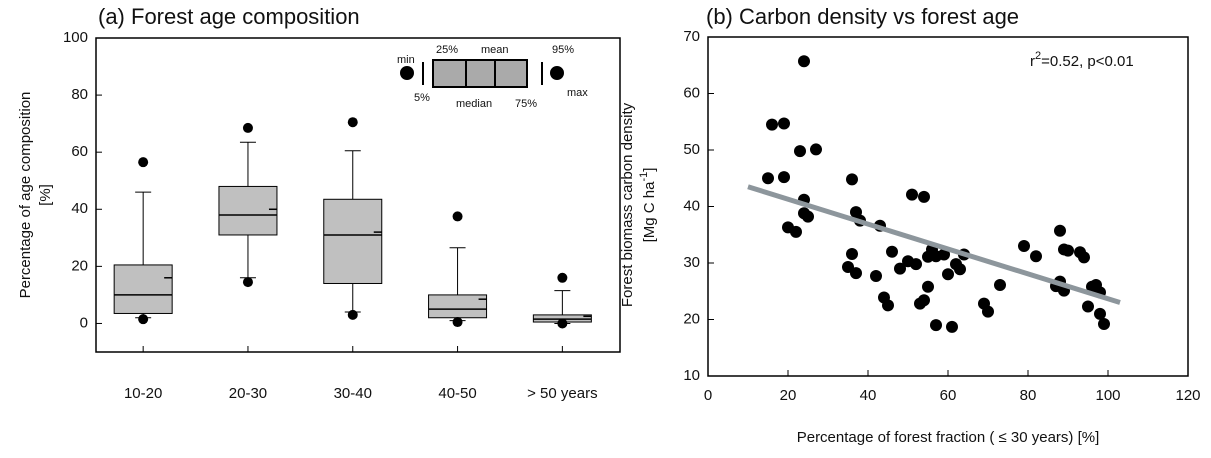 The image size is (1211, 458). Describe the element at coordinates (1038, 56) in the screenshot. I see `annotation-sup: 2` at that location.